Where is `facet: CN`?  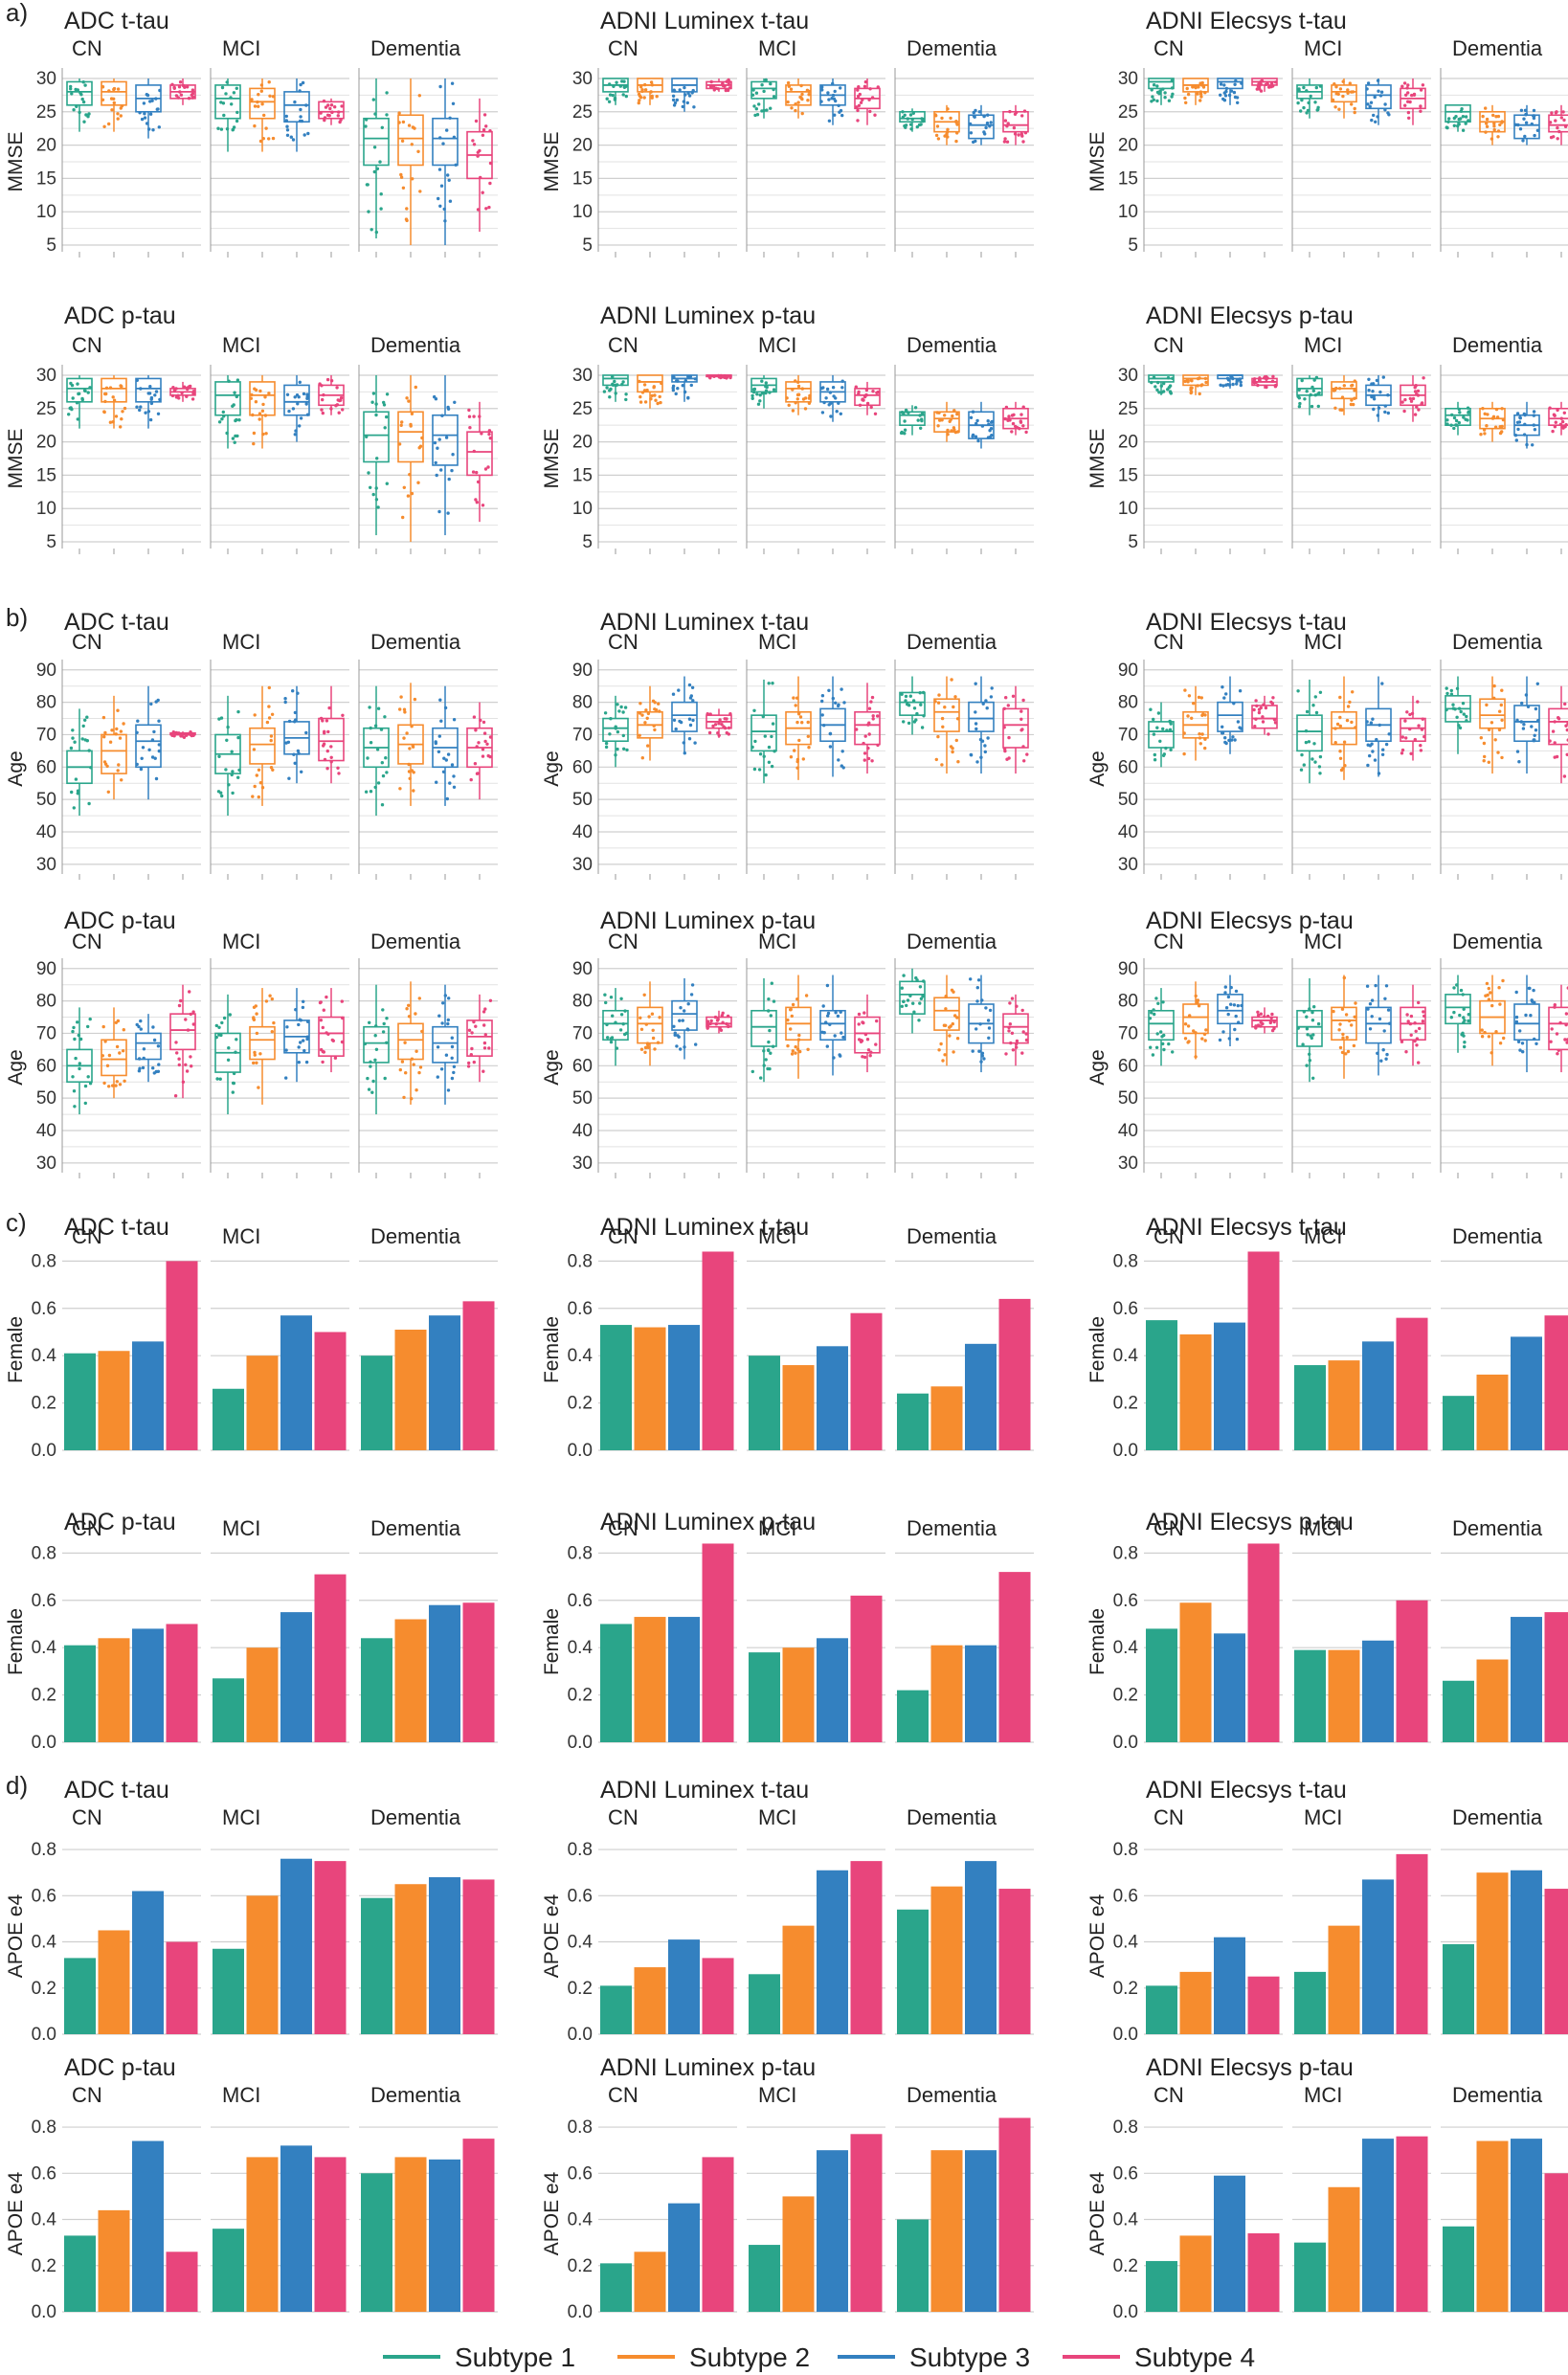 facet: CN is located at coordinates (1213, 1337).